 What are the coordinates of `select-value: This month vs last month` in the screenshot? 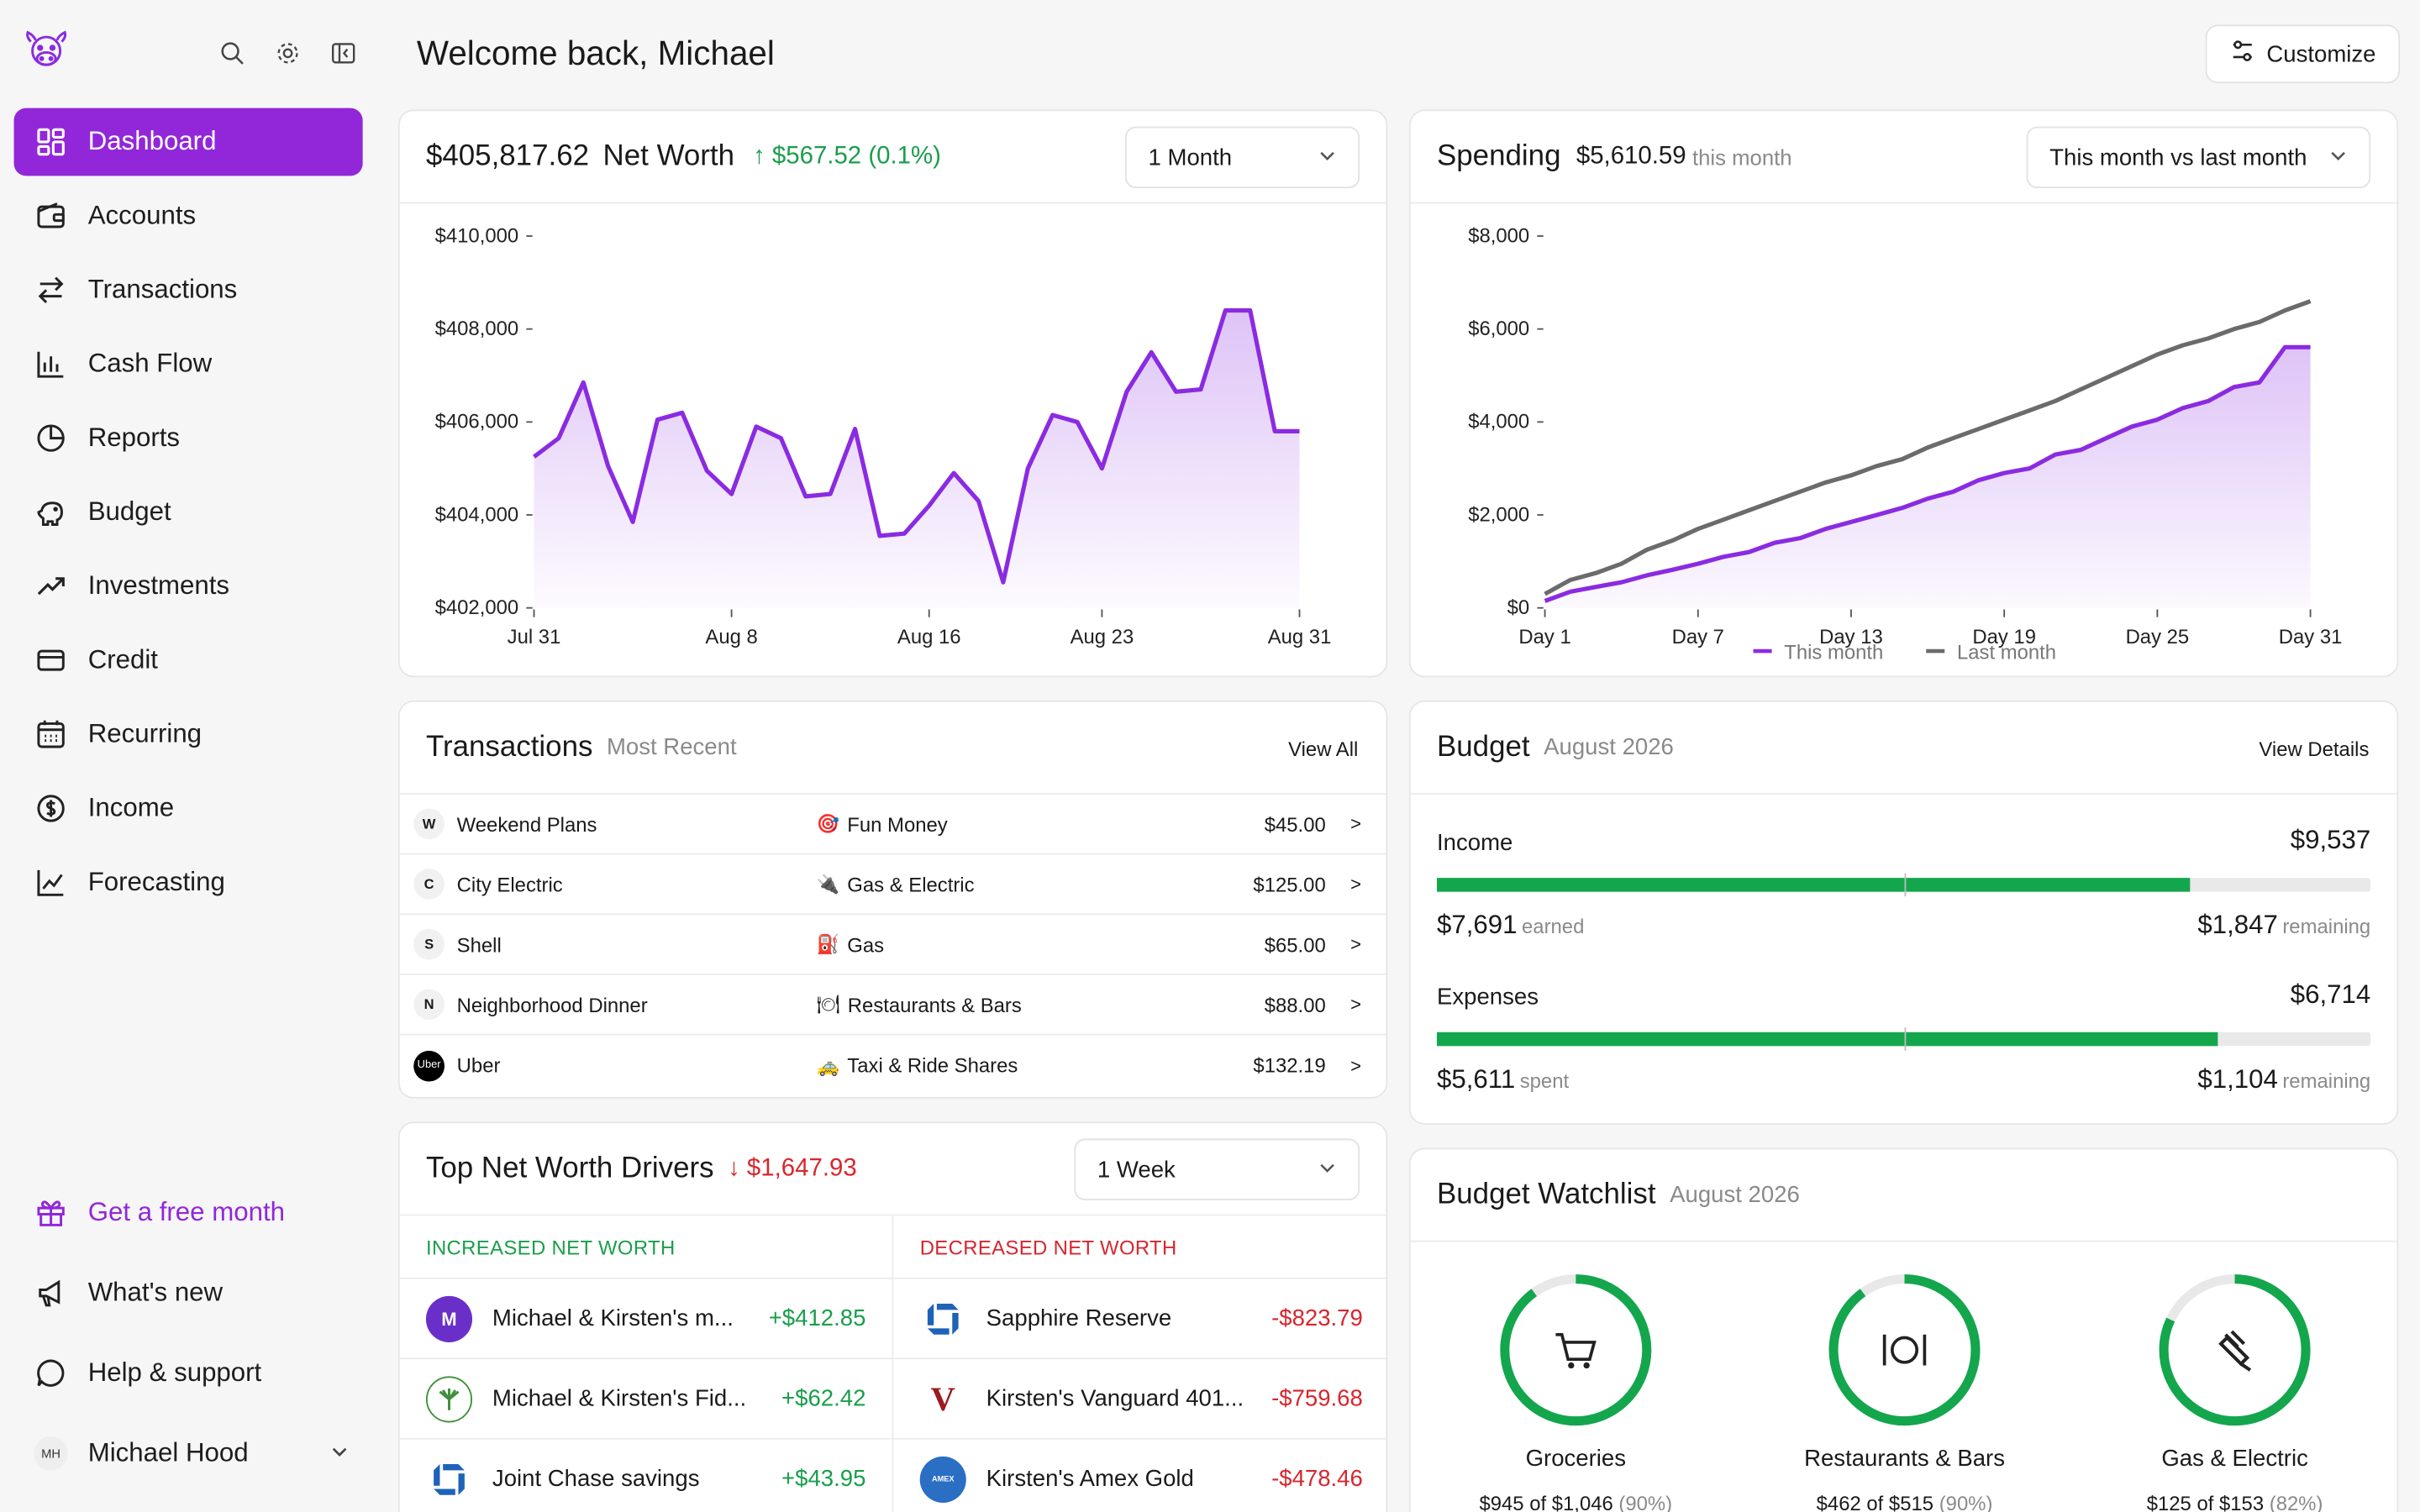 It's located at (2178, 157).